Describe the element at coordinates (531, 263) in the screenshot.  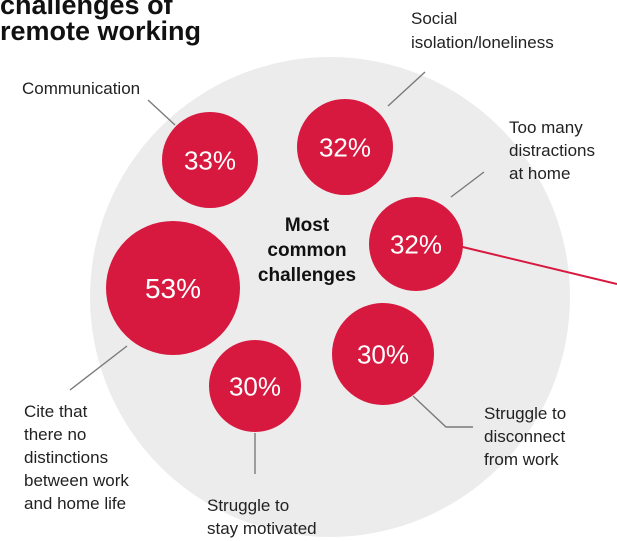
I see `accent-line` at that location.